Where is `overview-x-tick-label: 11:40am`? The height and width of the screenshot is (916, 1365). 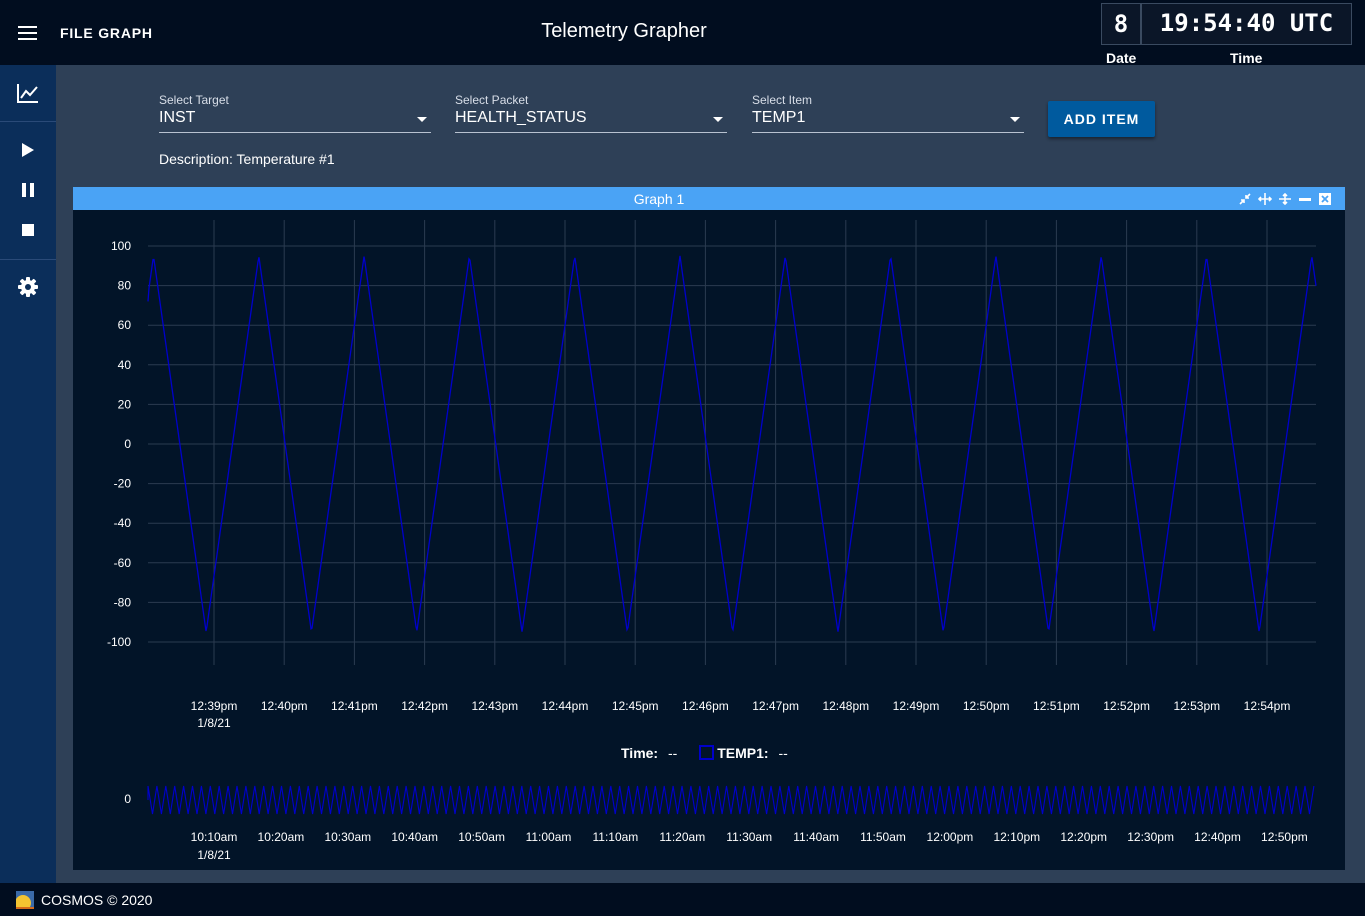 overview-x-tick-label: 11:40am is located at coordinates (816, 837).